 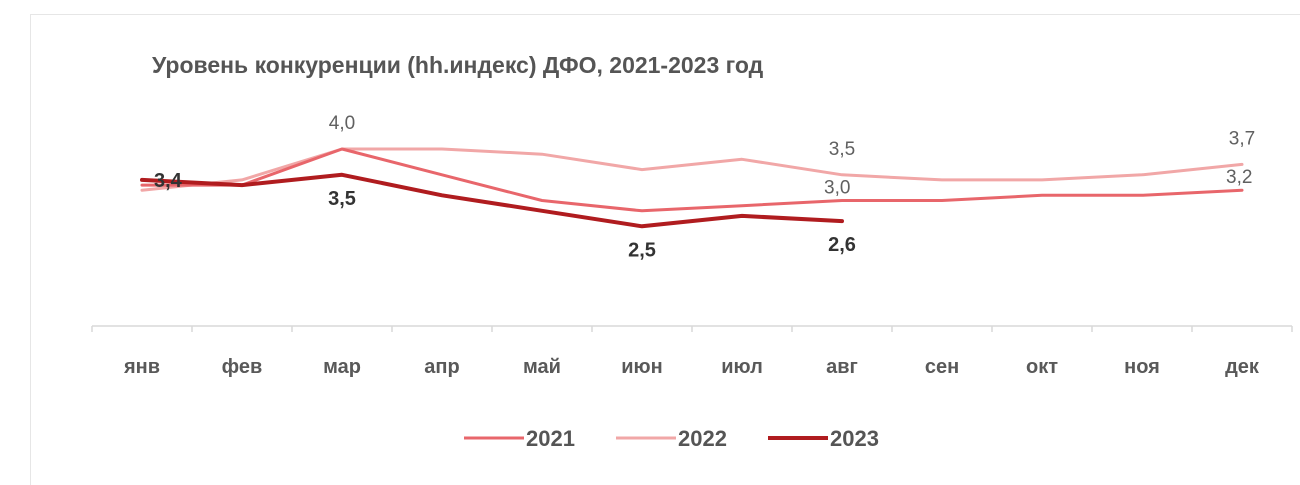 I want to click on data-label-2023: 3,5, so click(x=342, y=199).